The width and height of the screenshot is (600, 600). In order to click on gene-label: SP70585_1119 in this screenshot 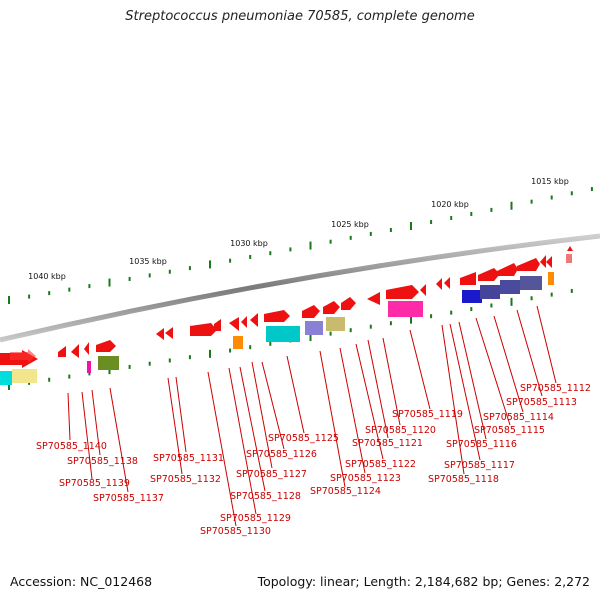, I will do `click(427, 414)`.